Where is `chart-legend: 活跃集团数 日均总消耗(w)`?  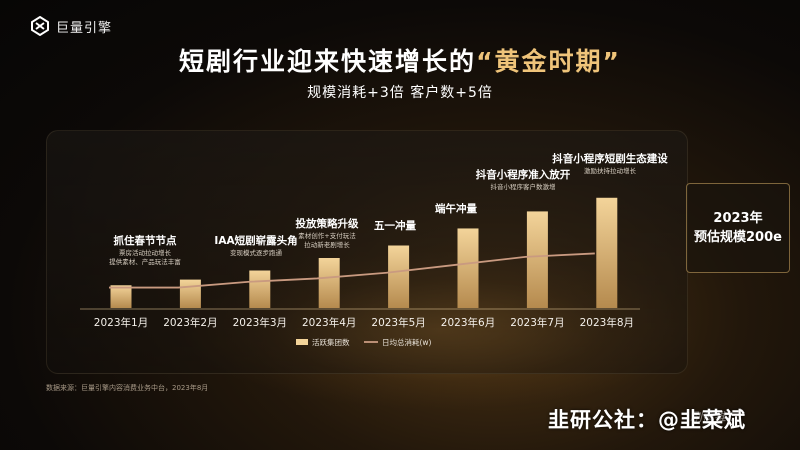 chart-legend: 活跃集团数 日均总消耗(w) is located at coordinates (364, 342).